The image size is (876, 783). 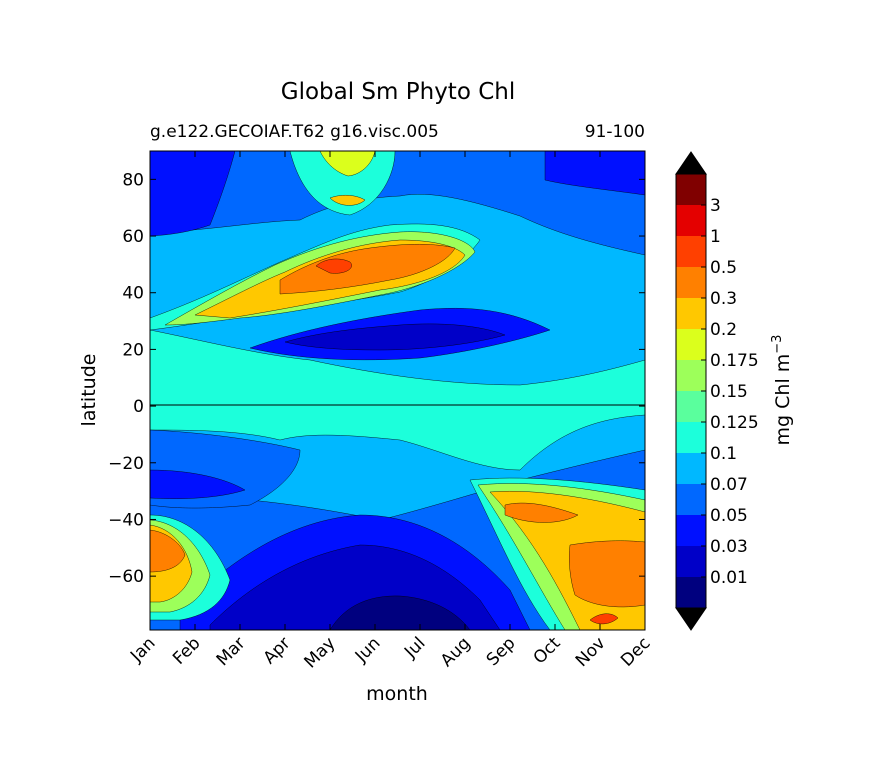 What do you see at coordinates (729, 485) in the screenshot?
I see `colorbar-level-label: 0.07` at bounding box center [729, 485].